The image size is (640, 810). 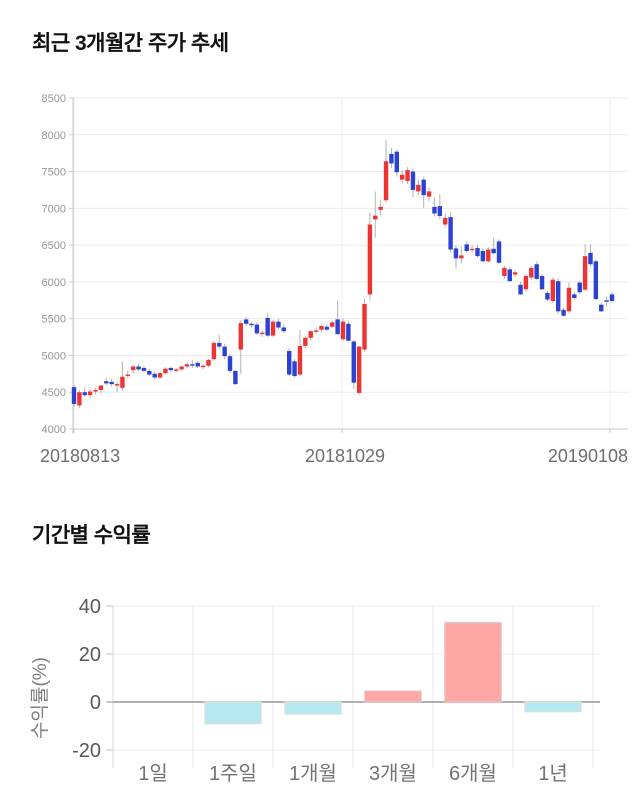 What do you see at coordinates (130, 43) in the screenshot?
I see `price-chart-title: 최근 3개월간 주가 추세` at bounding box center [130, 43].